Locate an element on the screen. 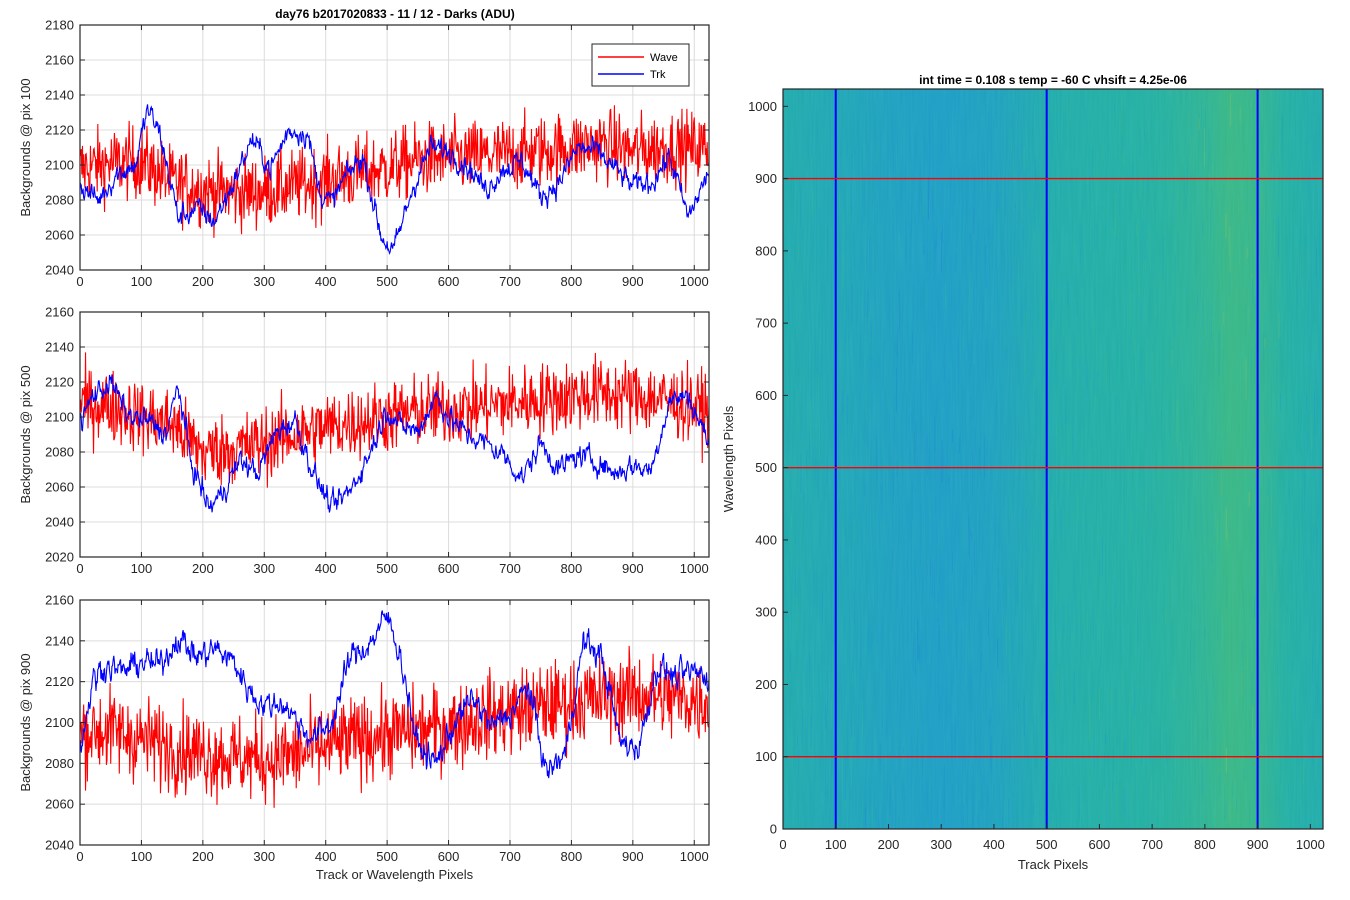 Image resolution: width=1350 pixels, height=900 pixels. y-tick-label: 400 is located at coordinates (766, 539).